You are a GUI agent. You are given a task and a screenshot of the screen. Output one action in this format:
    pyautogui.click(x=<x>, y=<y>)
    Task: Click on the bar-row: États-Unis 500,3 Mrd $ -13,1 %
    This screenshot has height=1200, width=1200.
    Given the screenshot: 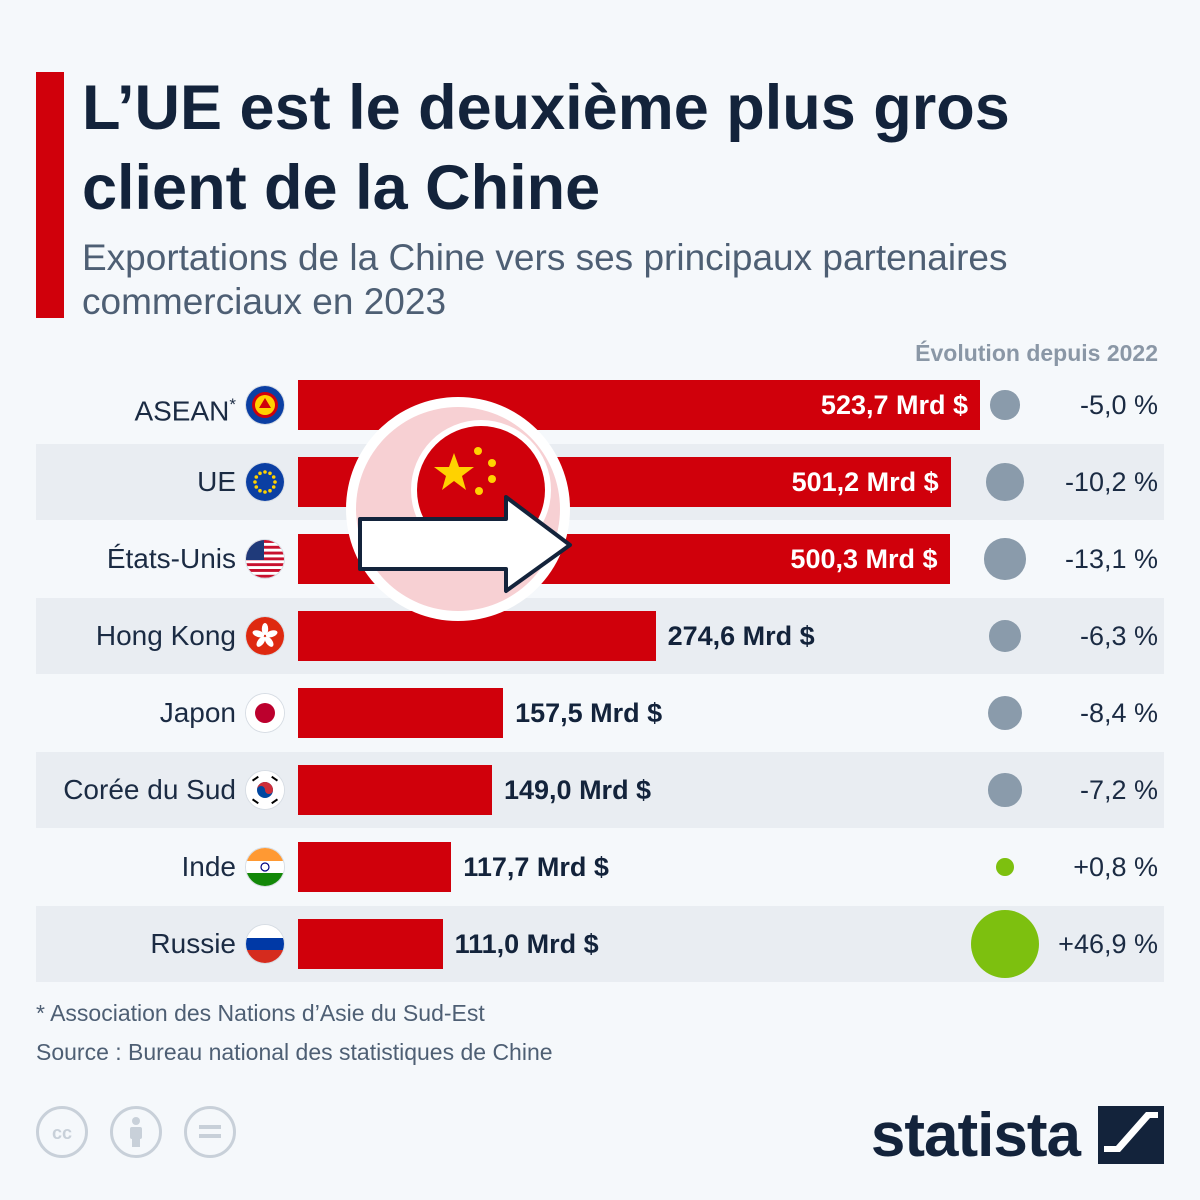 What is the action you would take?
    pyautogui.click(x=600, y=559)
    